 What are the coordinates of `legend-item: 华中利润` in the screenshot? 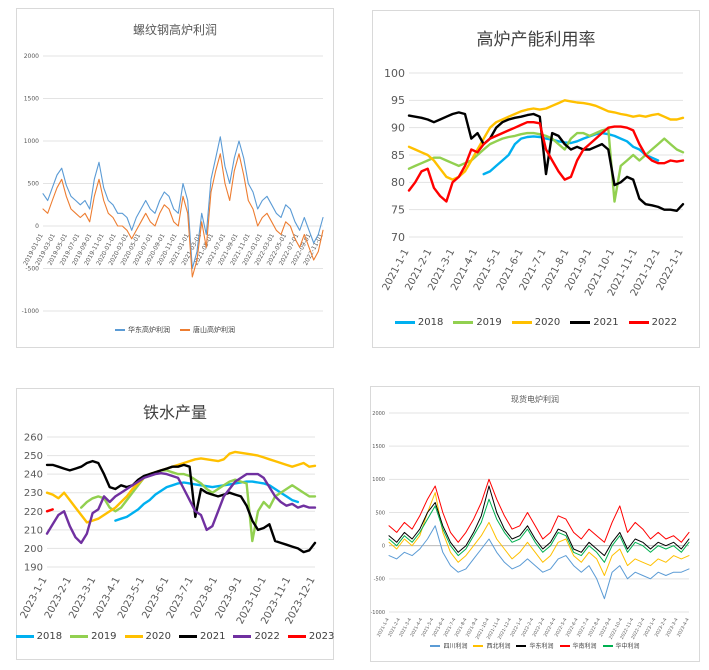 It's located at (621, 645).